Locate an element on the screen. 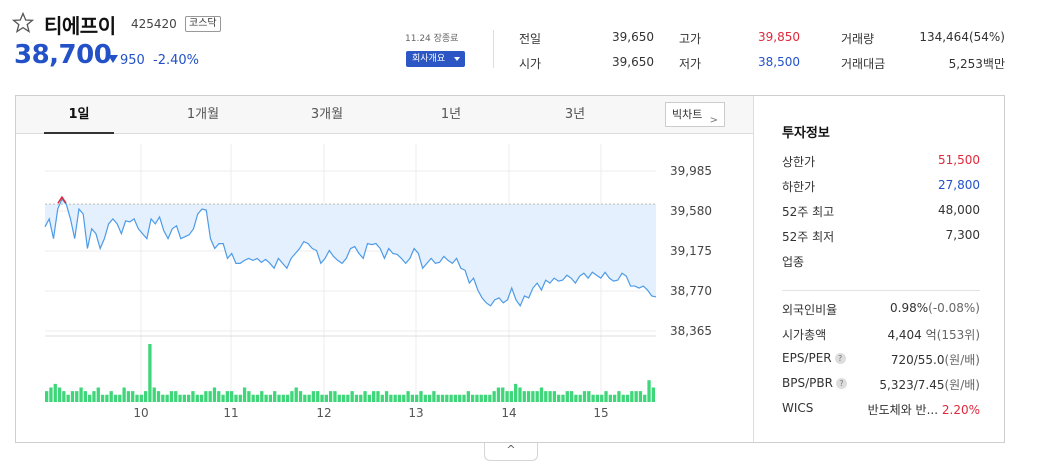 This screenshot has width=1052, height=463. wics-label: WICS is located at coordinates (798, 408).